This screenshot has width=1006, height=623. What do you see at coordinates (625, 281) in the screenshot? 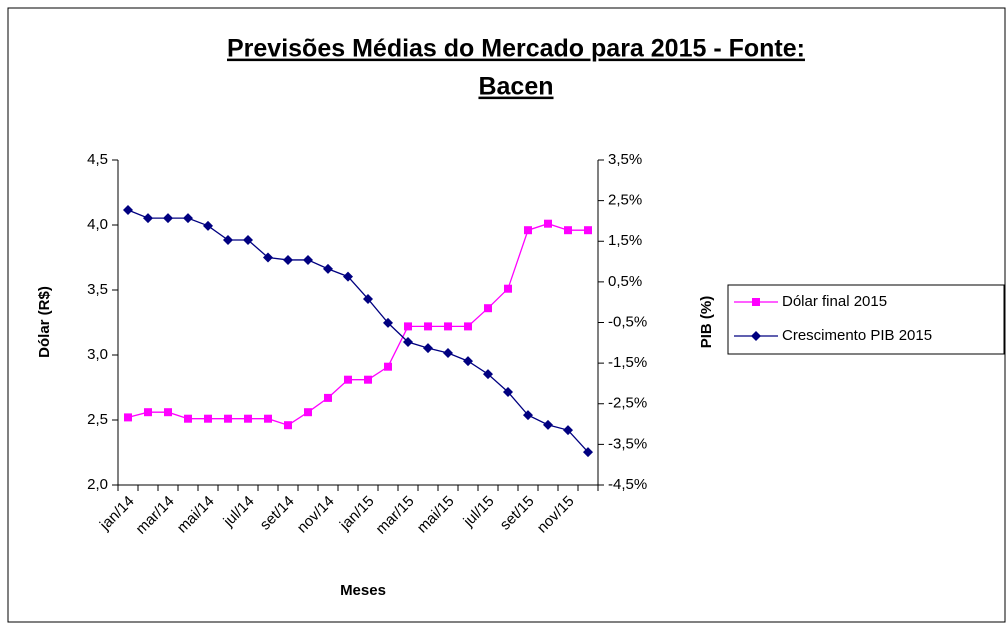
I see `y2-tick-label: 0,5%` at bounding box center [625, 281].